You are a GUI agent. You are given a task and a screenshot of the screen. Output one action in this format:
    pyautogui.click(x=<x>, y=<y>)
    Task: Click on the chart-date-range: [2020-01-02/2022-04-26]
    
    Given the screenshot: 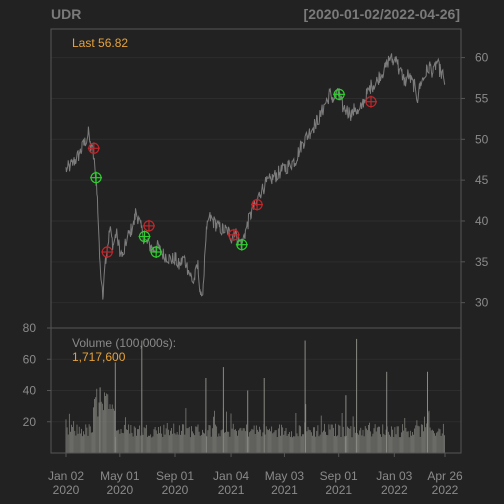 What is the action you would take?
    pyautogui.click(x=382, y=14)
    